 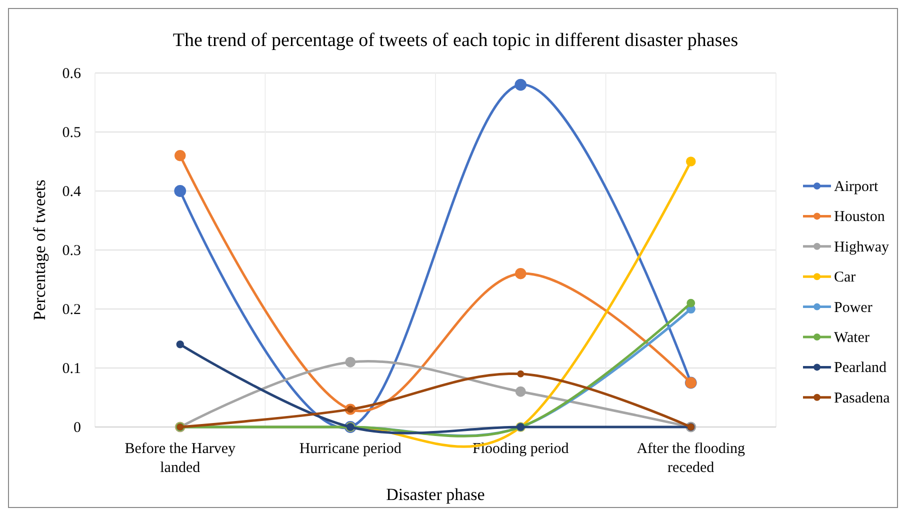 What do you see at coordinates (39, 250) in the screenshot?
I see `y-axis-title: Percentage of tweets` at bounding box center [39, 250].